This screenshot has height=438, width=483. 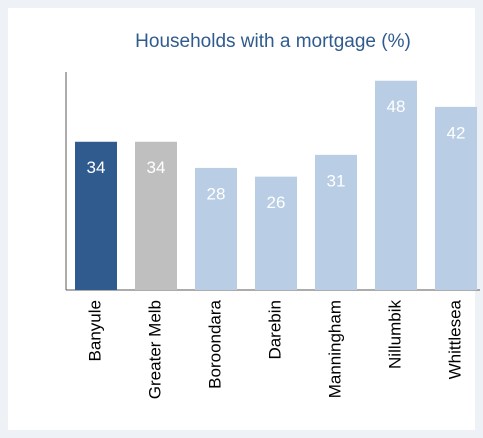 I want to click on value-label: 42, so click(x=456, y=132).